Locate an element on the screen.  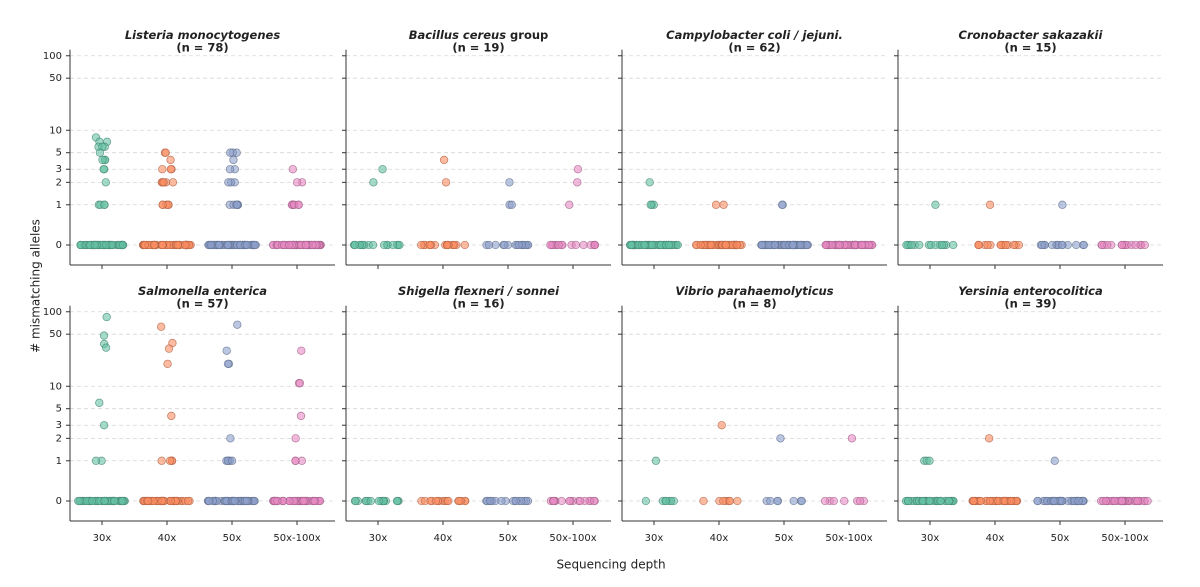
x-tick-label: 50x-100x is located at coordinates (572, 538).